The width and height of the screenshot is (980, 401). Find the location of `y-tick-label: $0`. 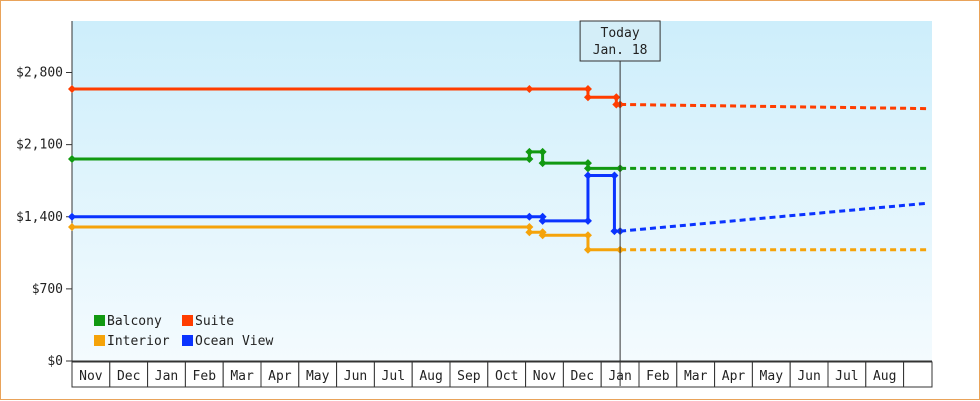

y-tick-label: $0 is located at coordinates (55, 361).